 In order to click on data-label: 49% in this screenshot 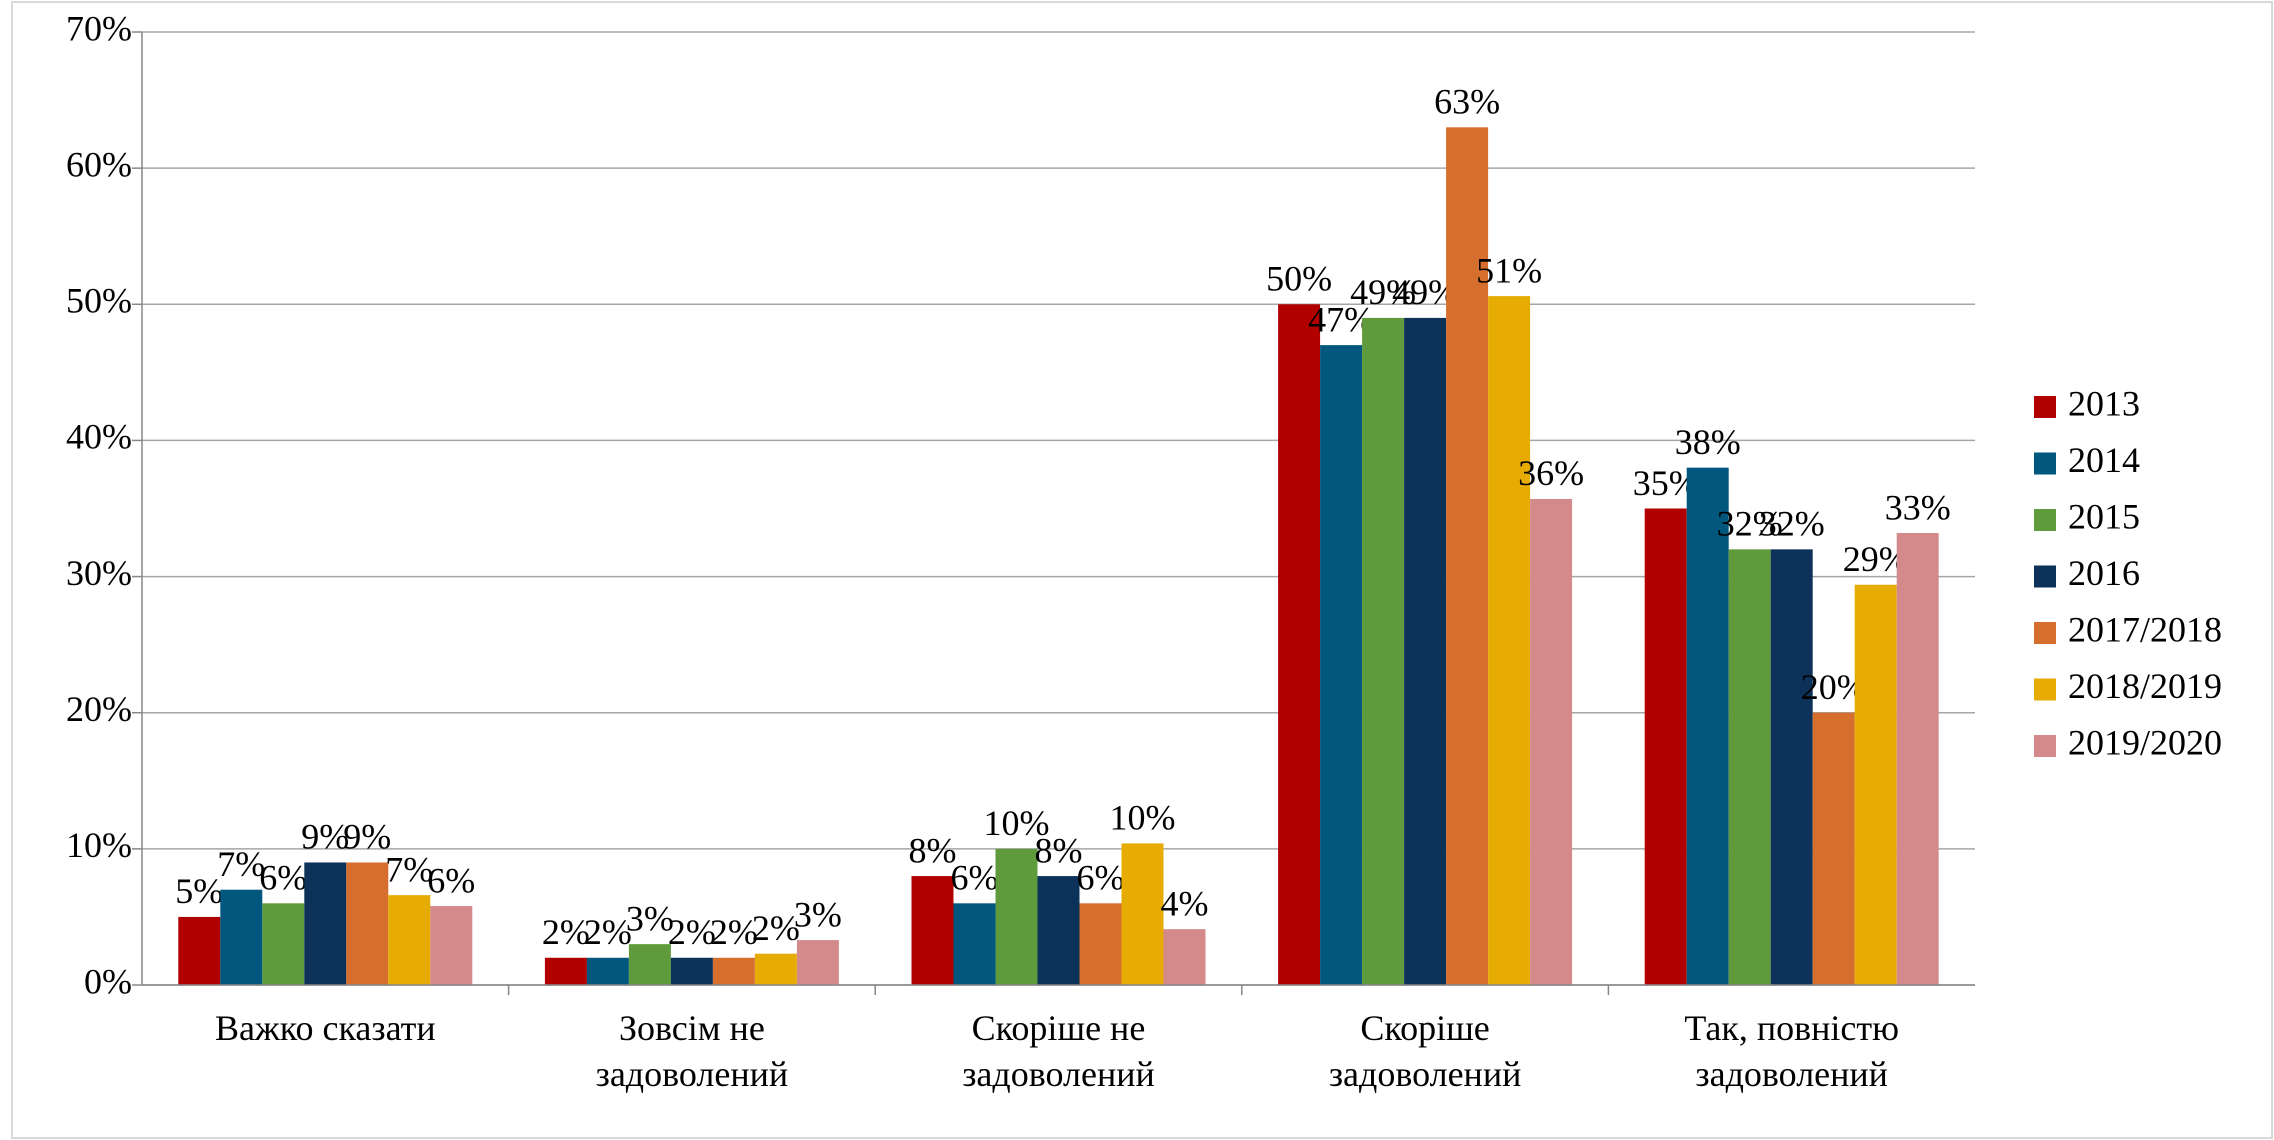, I will do `click(1383, 292)`.